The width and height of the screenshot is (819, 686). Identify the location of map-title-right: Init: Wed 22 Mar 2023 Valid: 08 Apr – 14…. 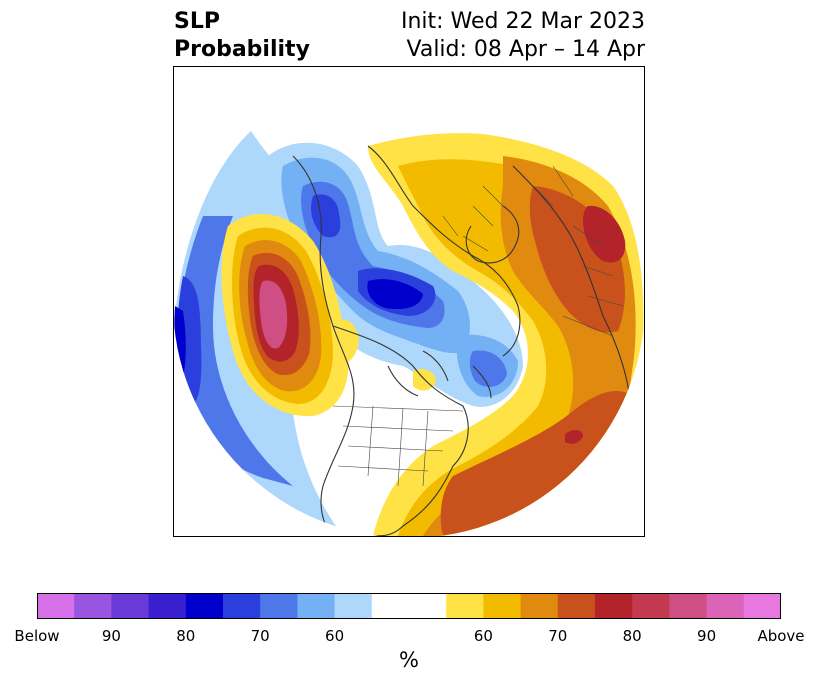
(523, 36).